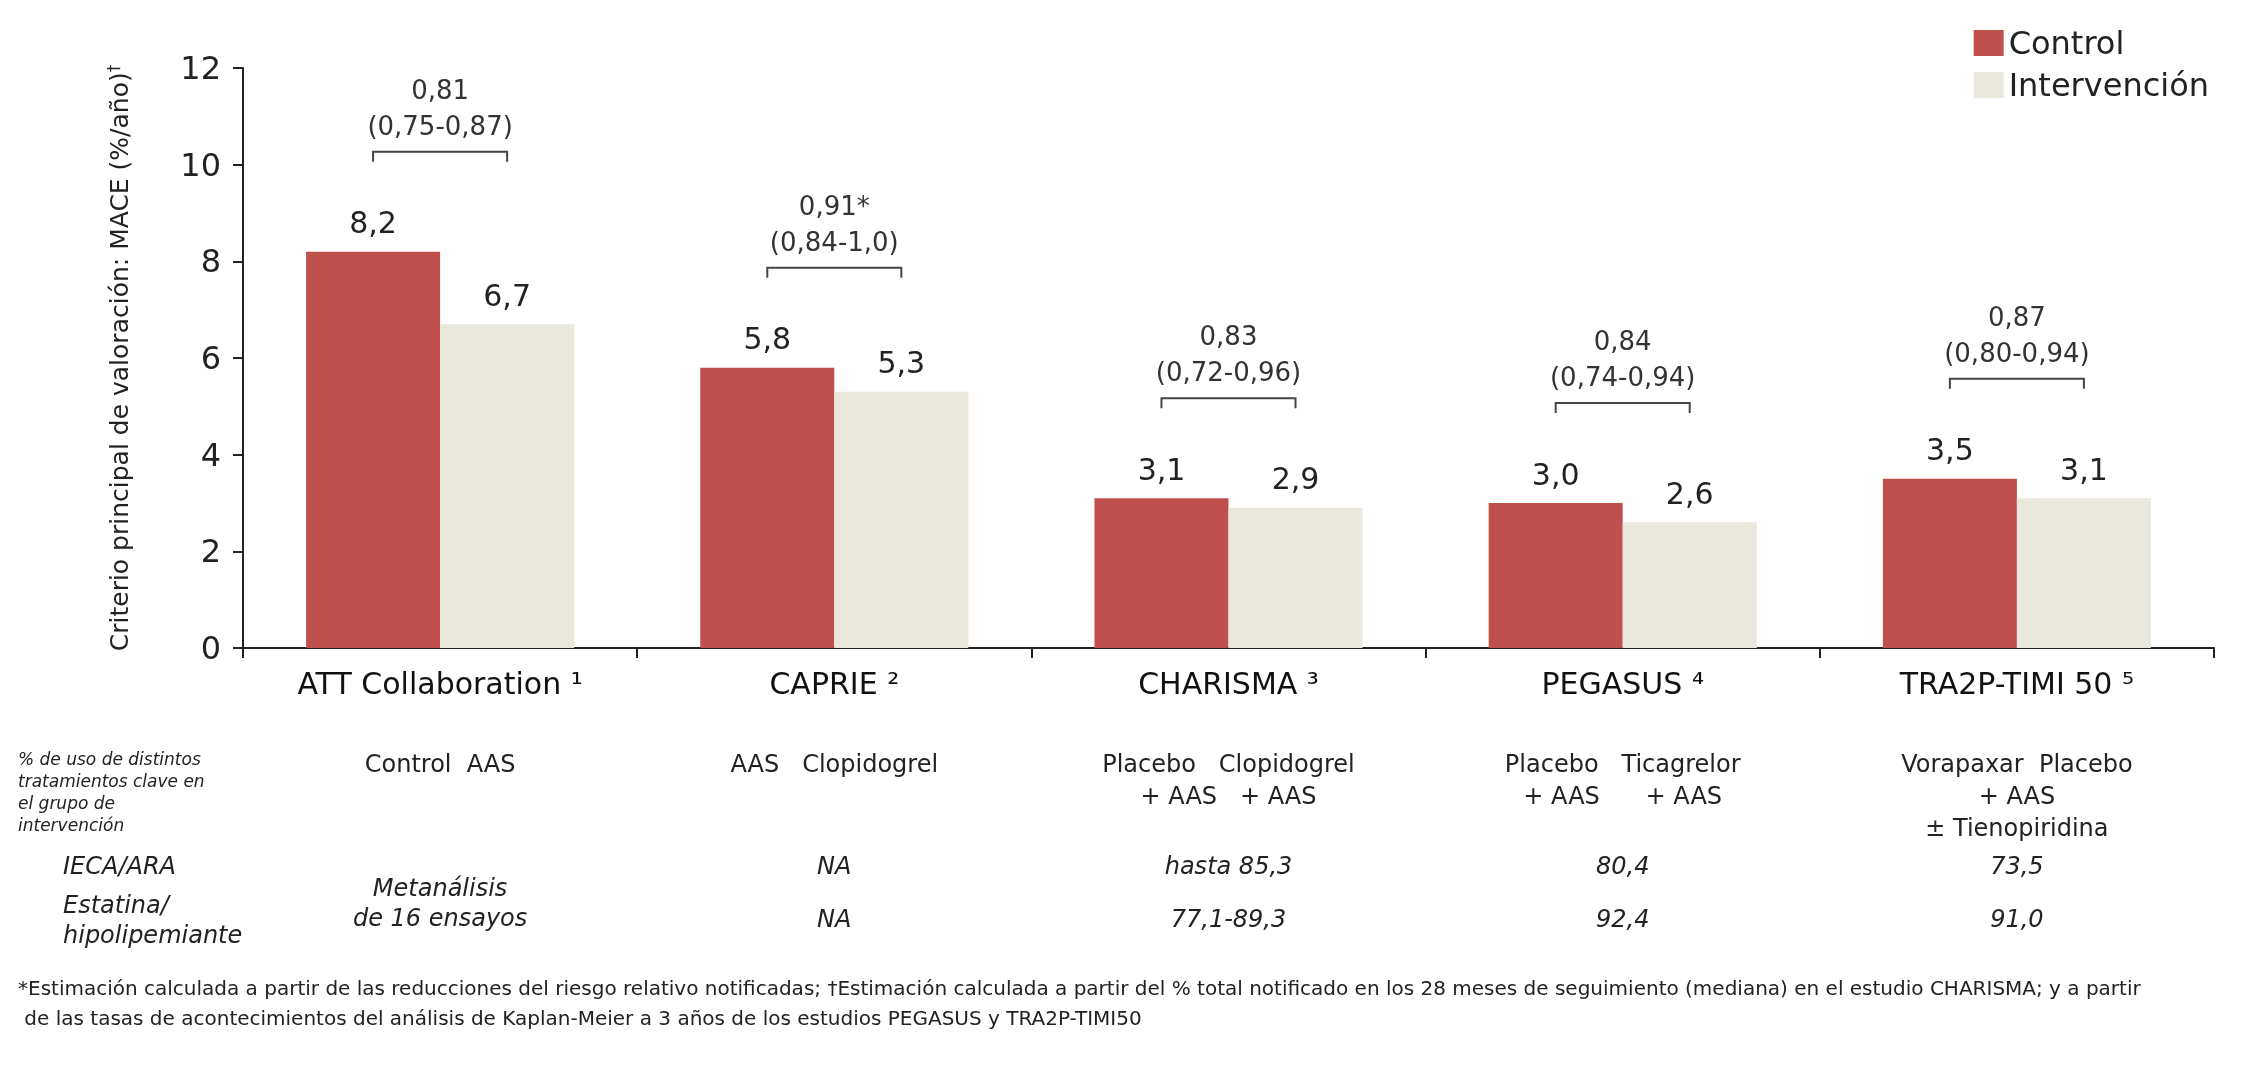 This screenshot has height=1091, width=2262. What do you see at coordinates (2017, 865) in the screenshot?
I see `text: 73,5` at bounding box center [2017, 865].